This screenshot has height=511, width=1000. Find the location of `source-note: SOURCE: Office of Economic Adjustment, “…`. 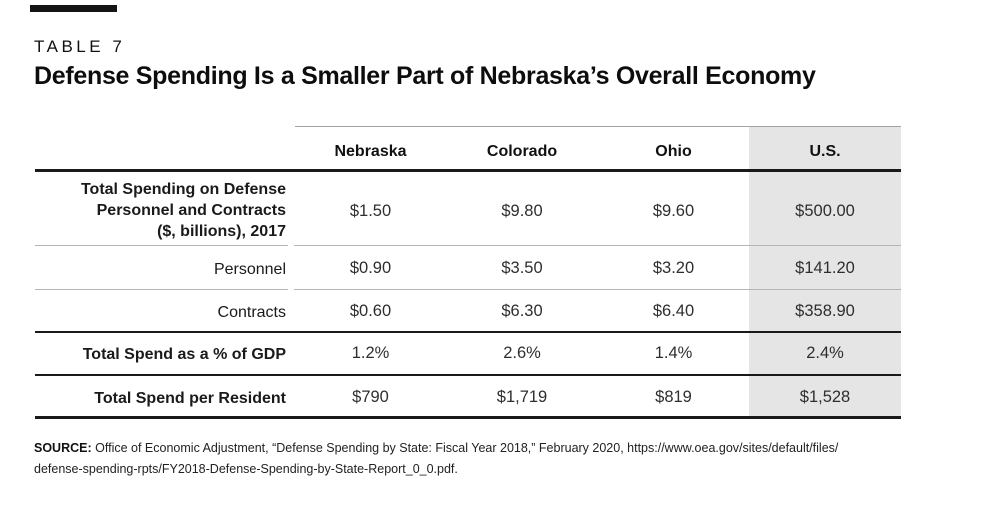

source-note: SOURCE: Office of Economic Adjustment, “… is located at coordinates (501, 459).